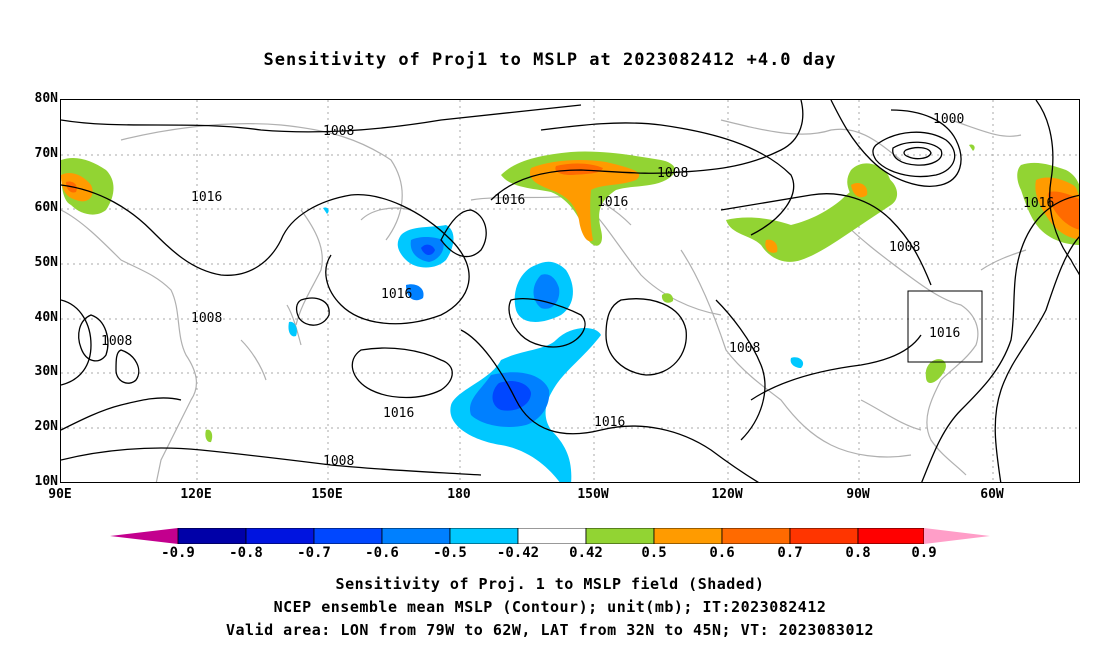  I want to click on lon-label-120e: 120E, so click(196, 494).